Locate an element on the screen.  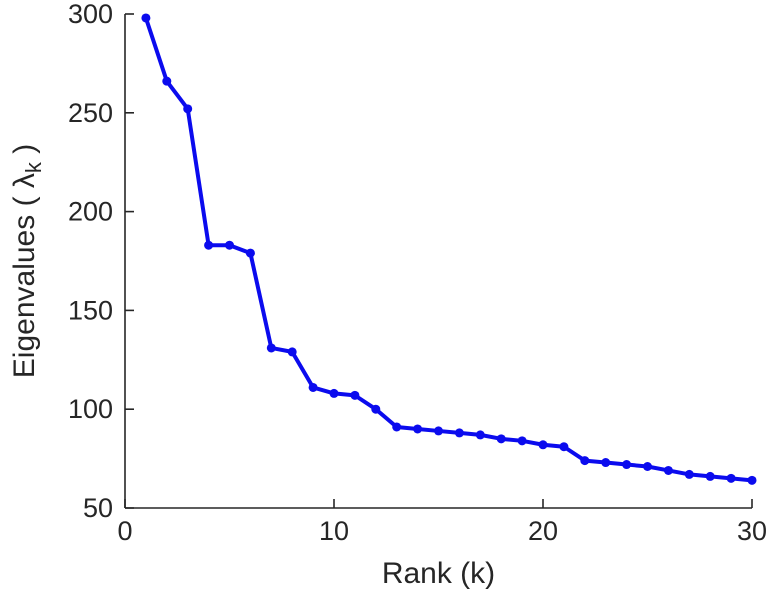
x-axis-label: Rank (k) is located at coordinates (438, 573).